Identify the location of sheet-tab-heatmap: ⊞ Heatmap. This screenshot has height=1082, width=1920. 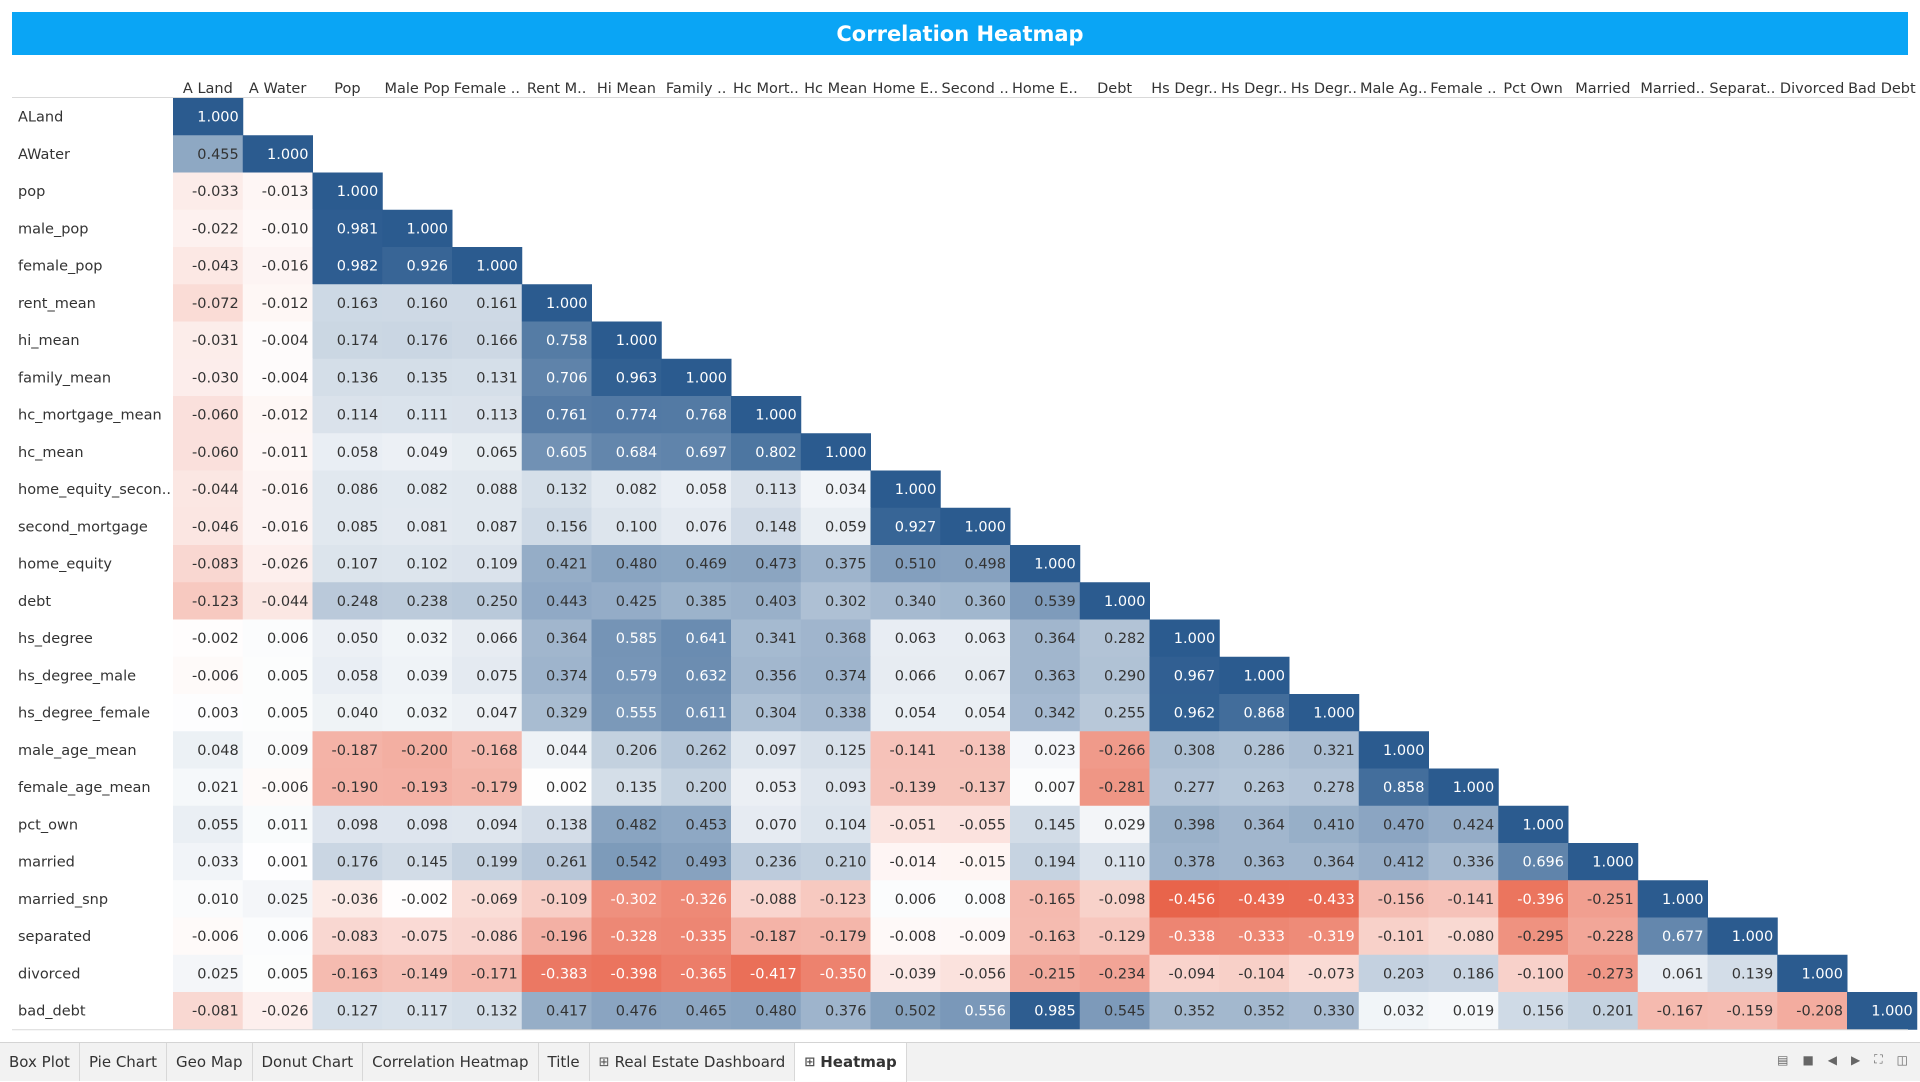
(851, 1062).